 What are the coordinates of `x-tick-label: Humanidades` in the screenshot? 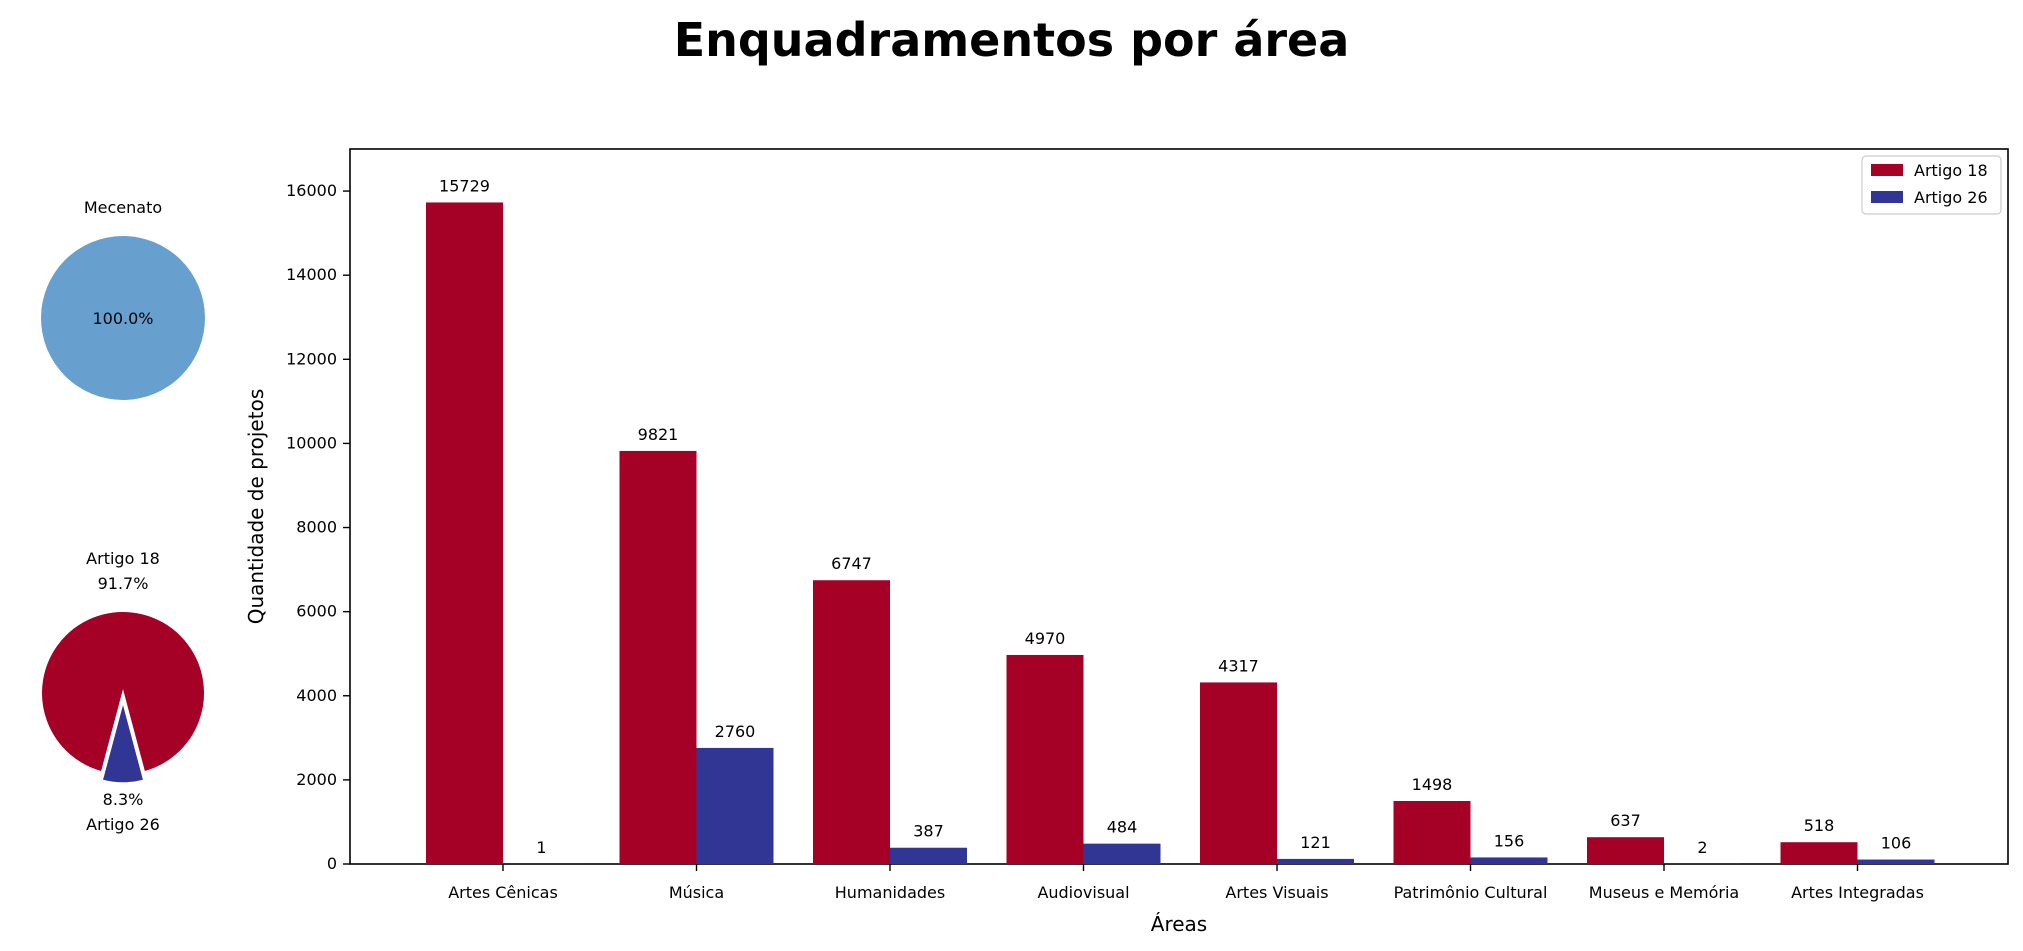 It's located at (890, 892).